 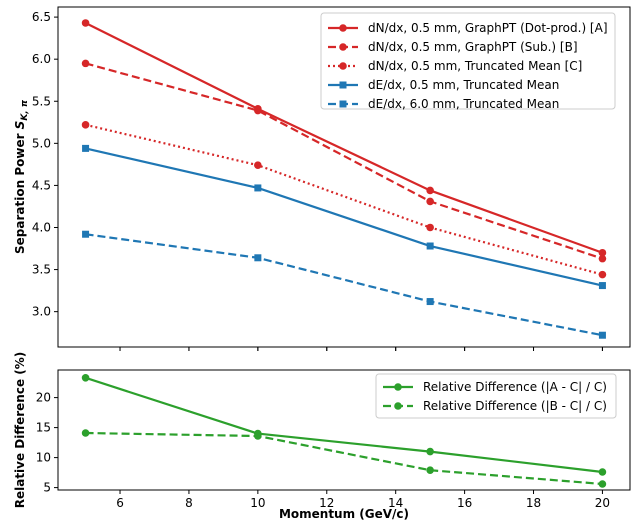 What do you see at coordinates (43, 398) in the screenshot?
I see `y-tick-label: 20` at bounding box center [43, 398].